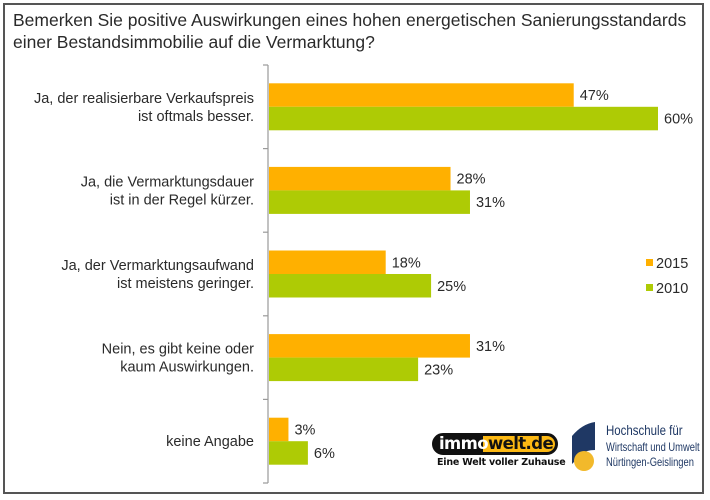 Image resolution: width=710 pixels, height=500 pixels. I want to click on category-label: Ja, der realisierbare Verkaufspreis, so click(144, 99).